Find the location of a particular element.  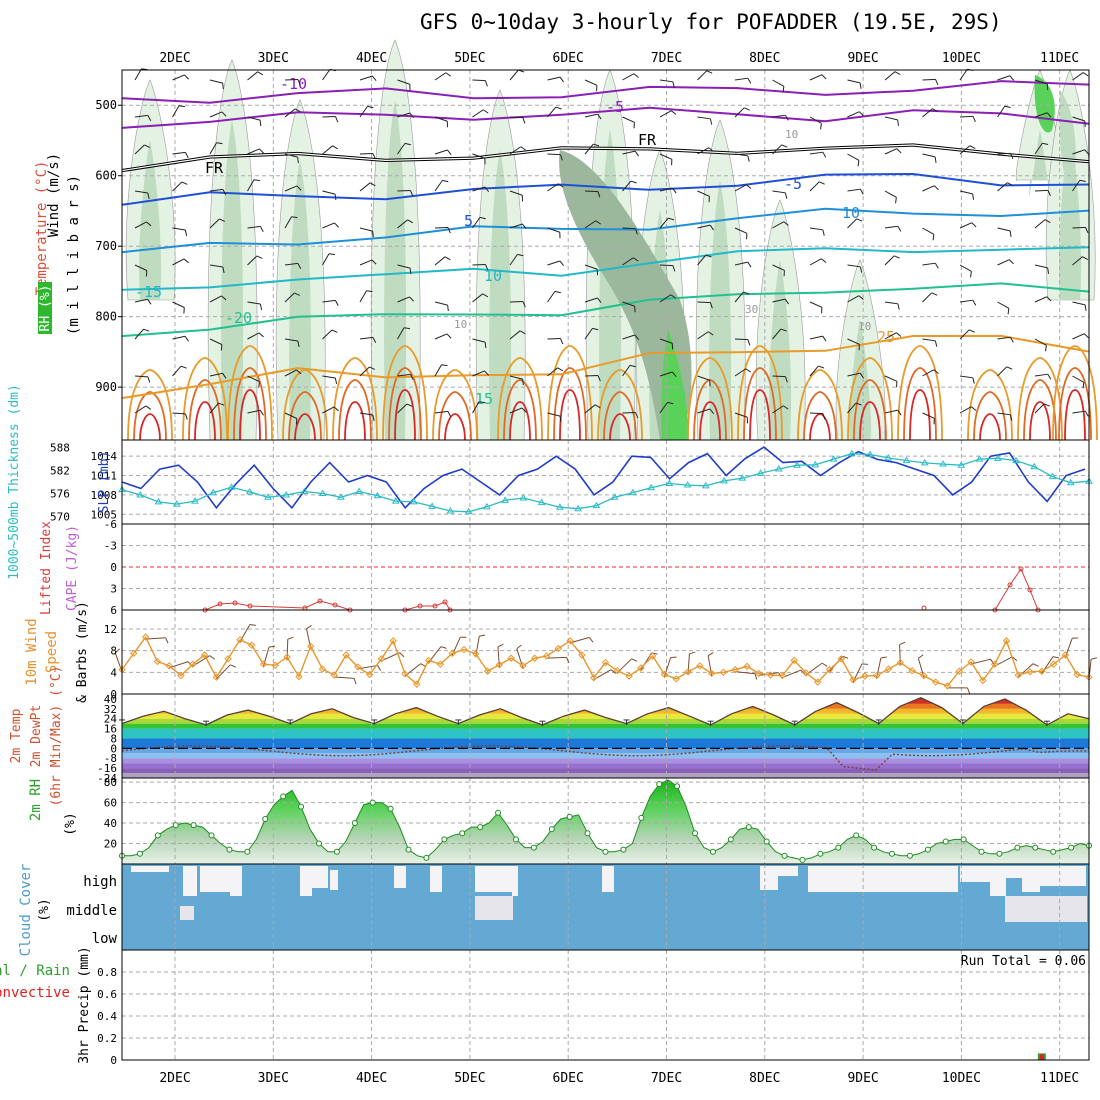

date-label-bottom: 5DEC is located at coordinates (469, 1078).